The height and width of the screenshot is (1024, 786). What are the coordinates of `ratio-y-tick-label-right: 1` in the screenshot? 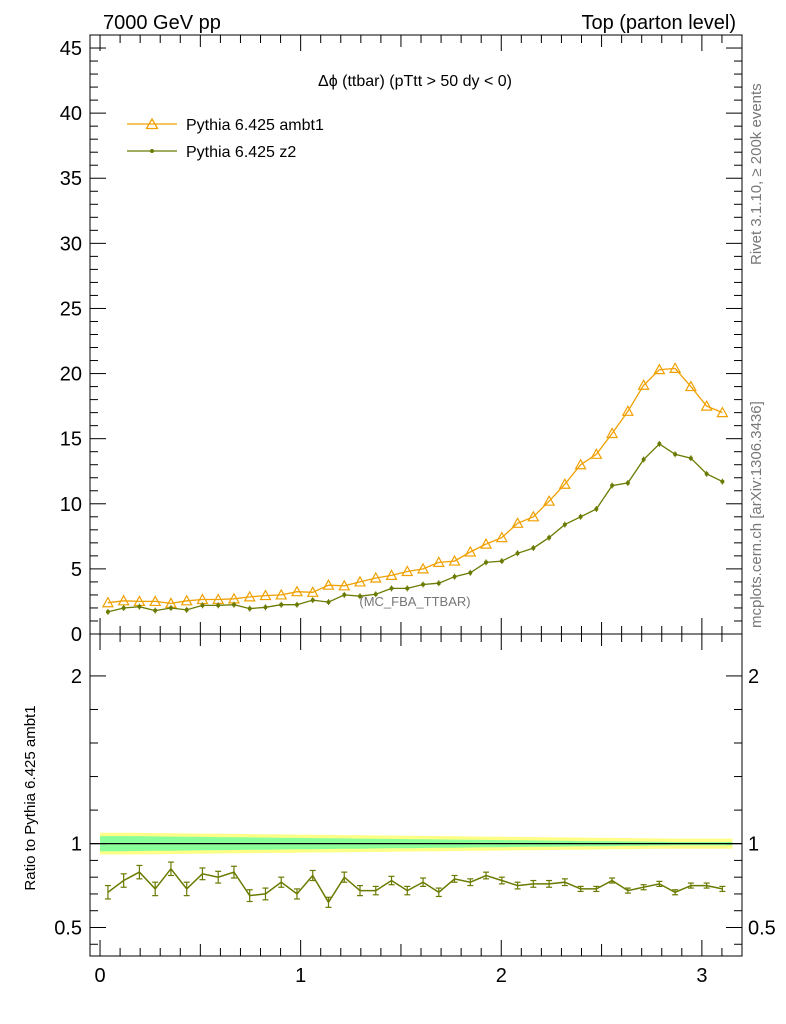 It's located at (753, 845).